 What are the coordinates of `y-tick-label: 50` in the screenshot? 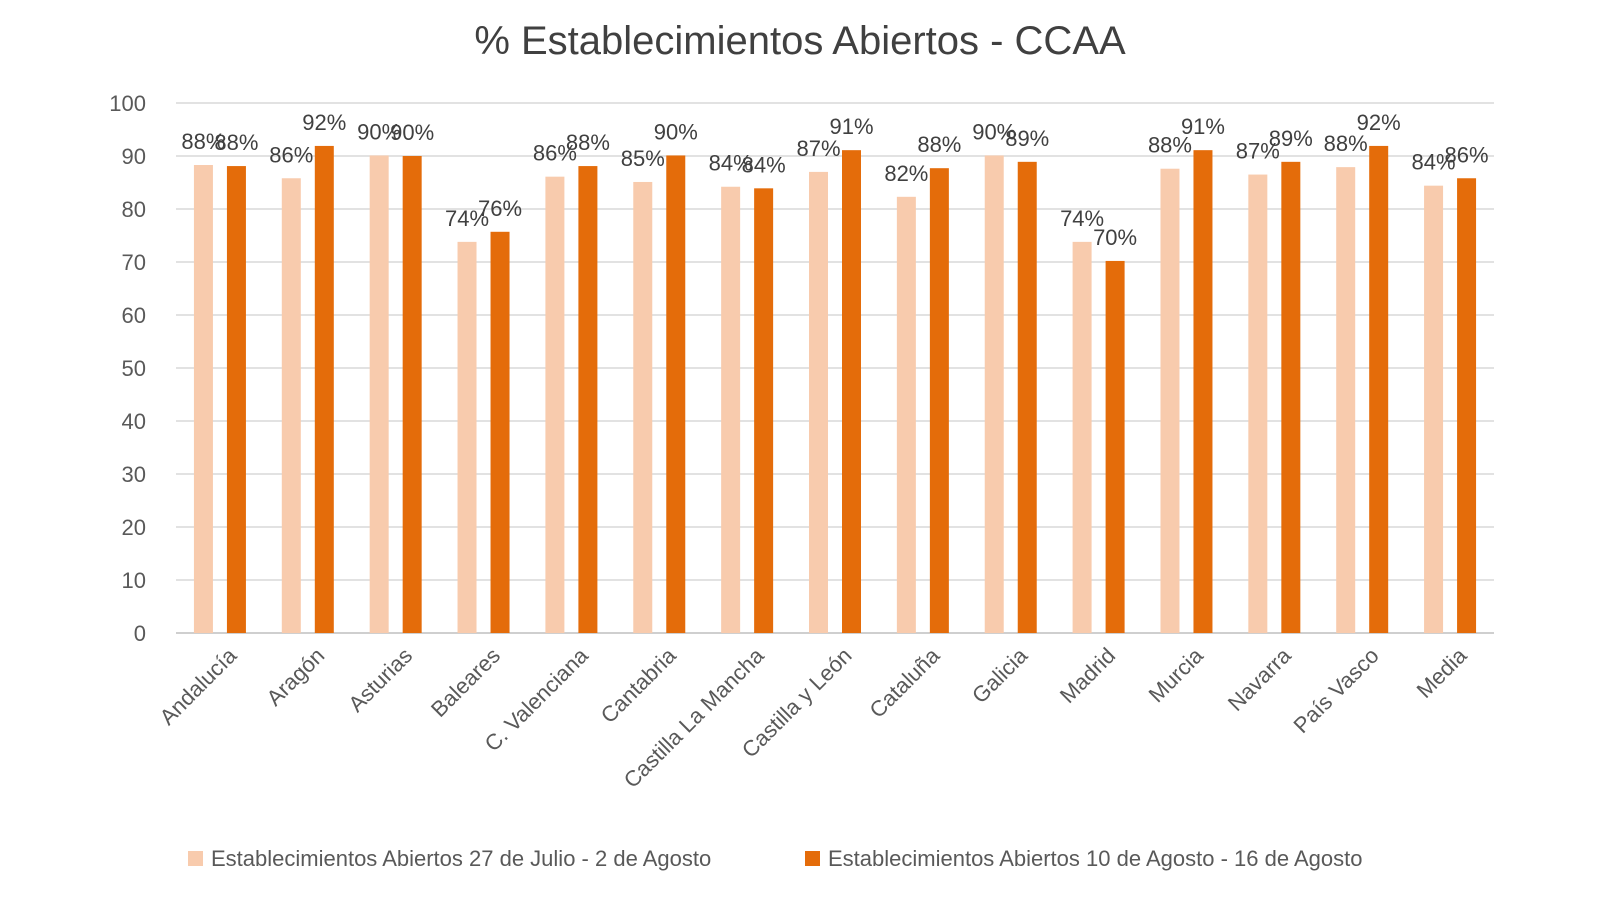 It's located at (134, 368).